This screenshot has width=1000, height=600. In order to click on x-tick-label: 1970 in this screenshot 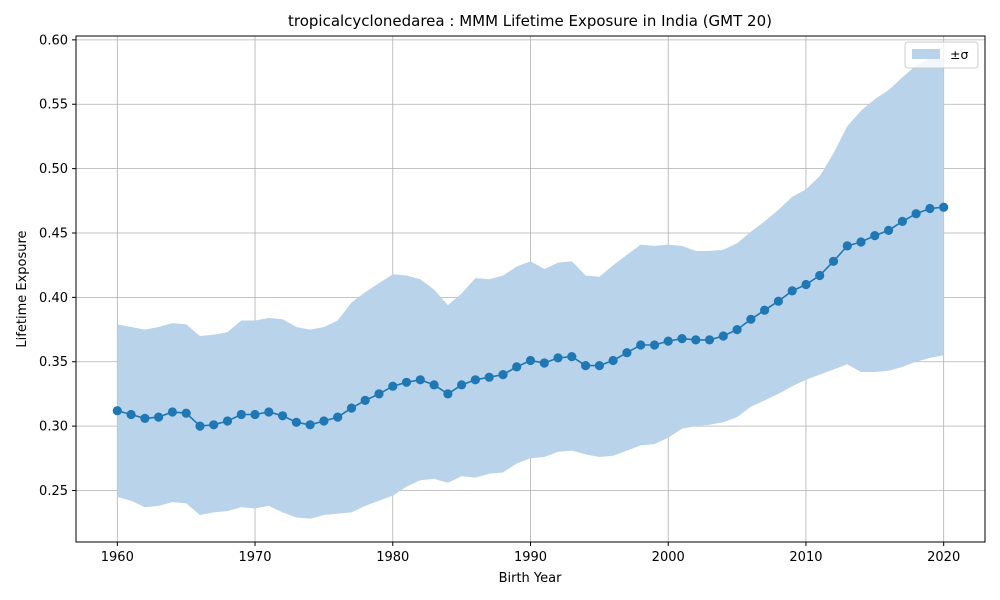, I will do `click(254, 557)`.